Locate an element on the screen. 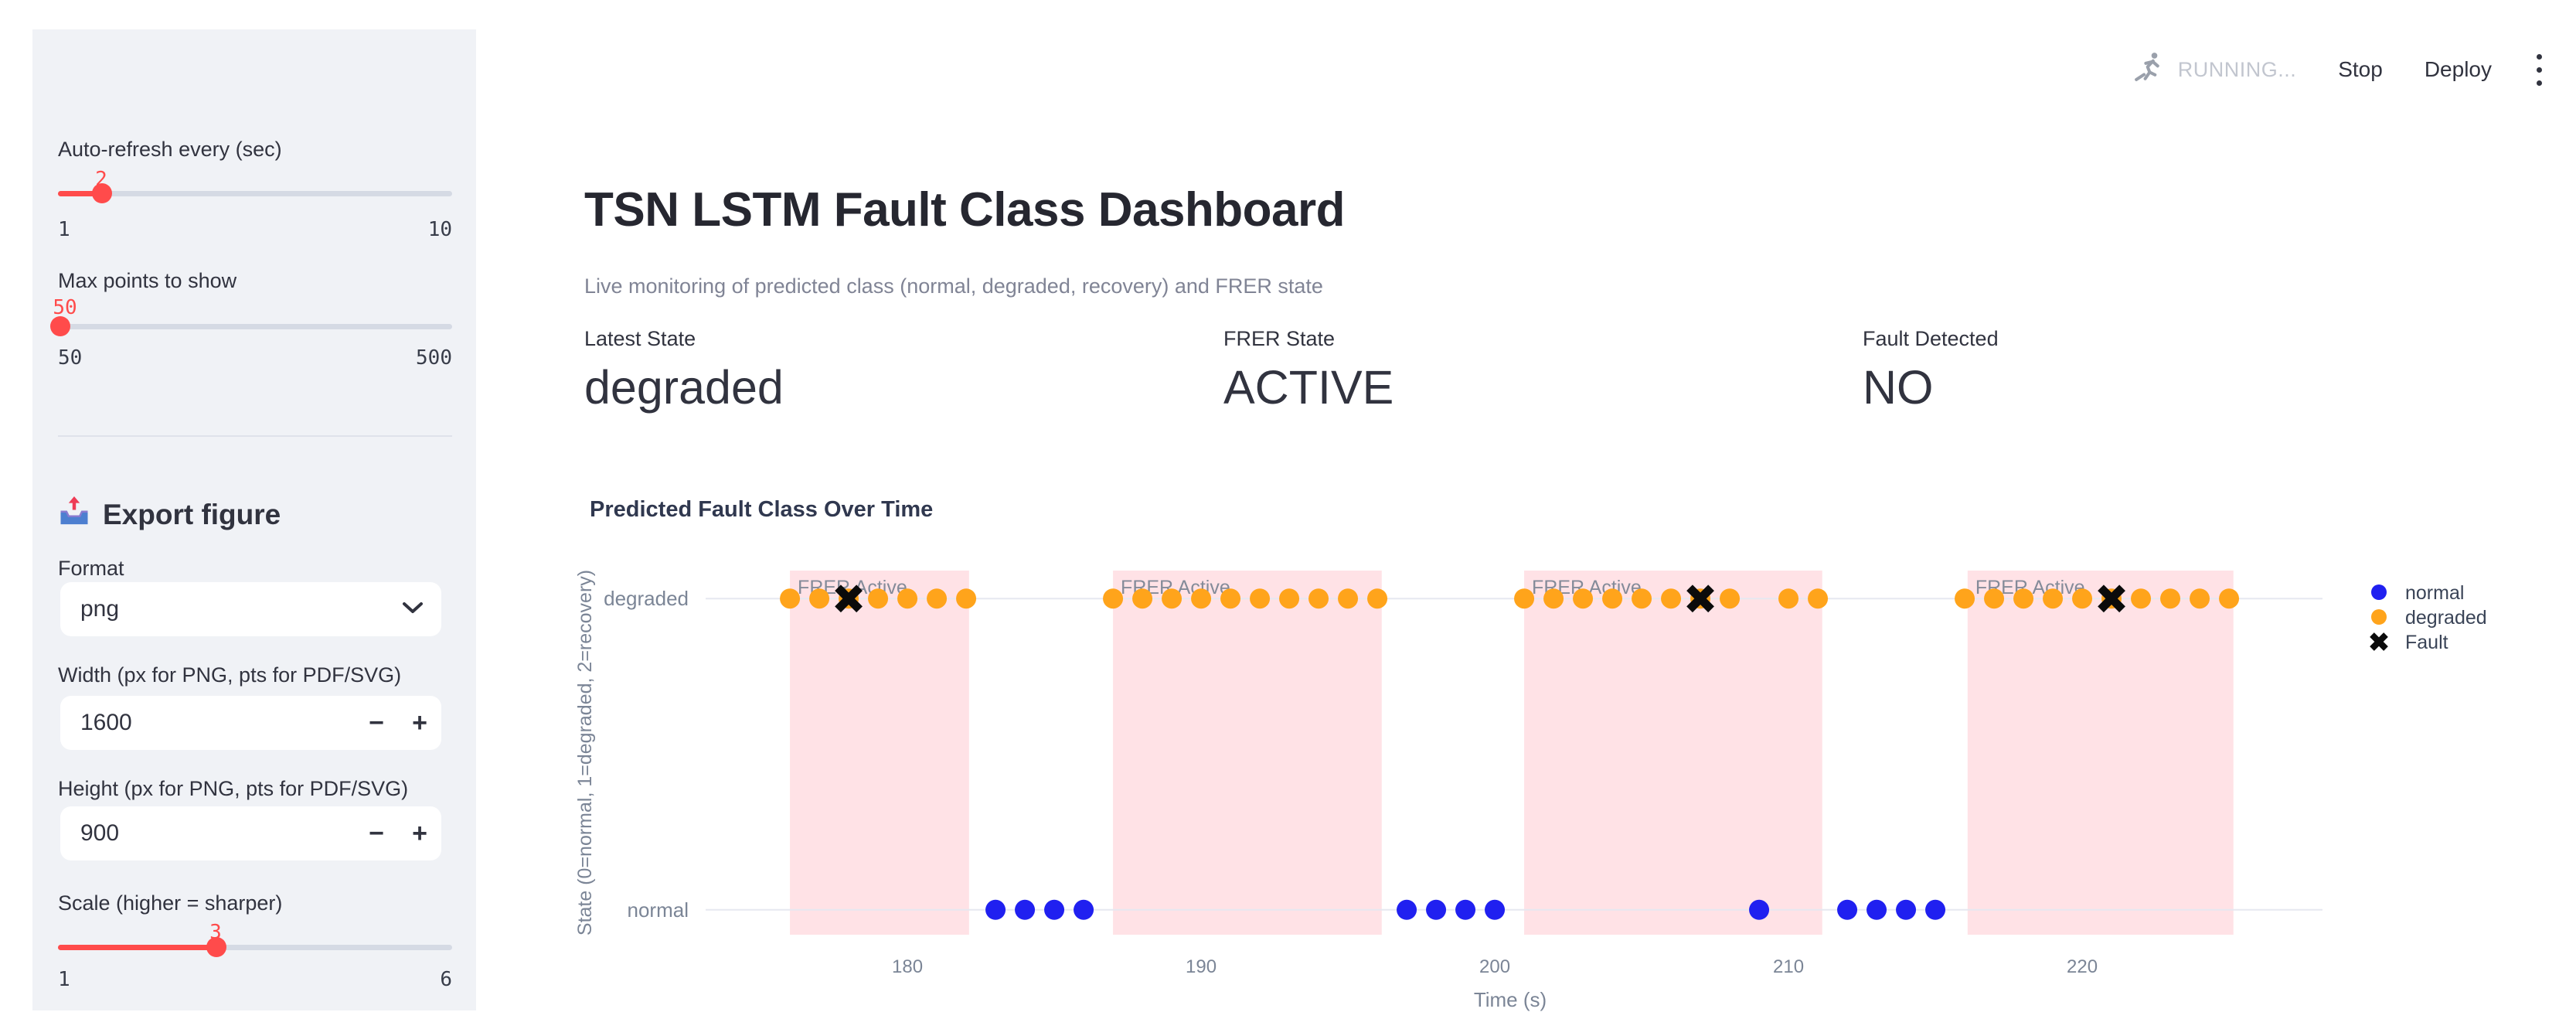 The image size is (2576, 1036). width-increment-button: + is located at coordinates (419, 723).